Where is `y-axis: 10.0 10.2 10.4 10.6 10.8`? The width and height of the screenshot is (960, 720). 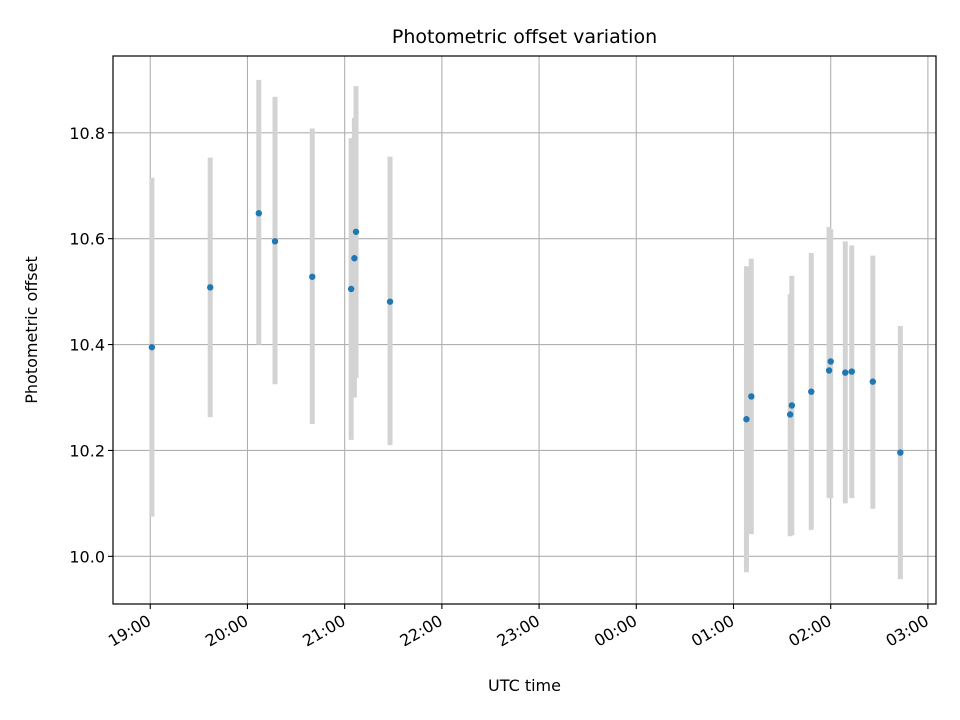 y-axis: 10.0 10.2 10.4 10.6 10.8 is located at coordinates (91, 345).